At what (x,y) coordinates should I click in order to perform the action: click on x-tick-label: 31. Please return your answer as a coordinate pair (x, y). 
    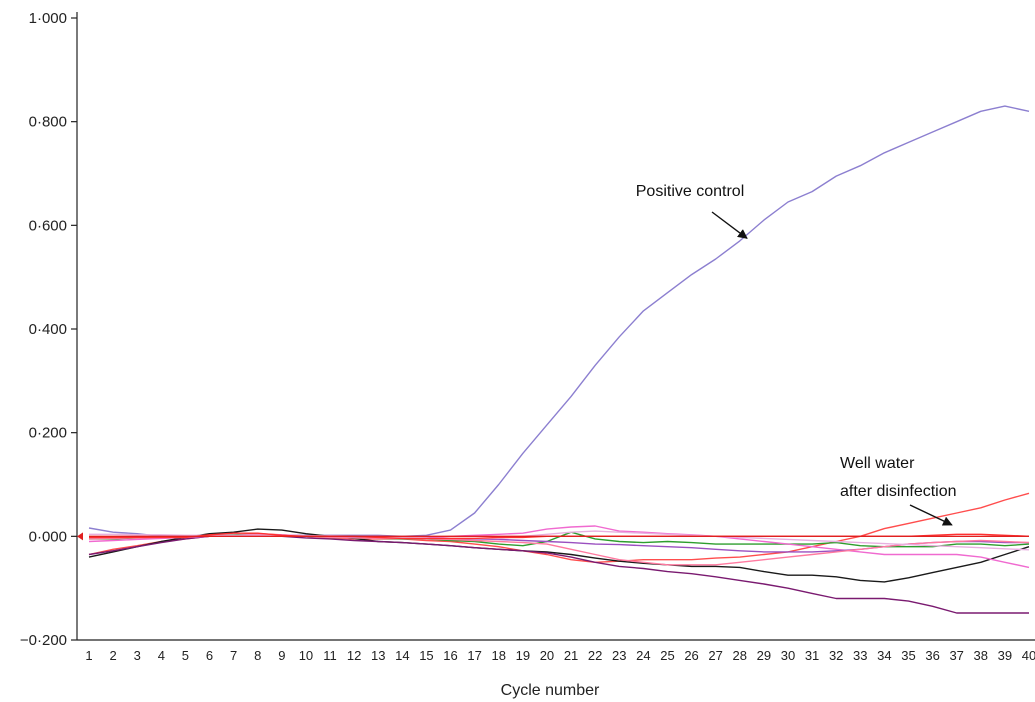
    Looking at the image, I should click on (812, 655).